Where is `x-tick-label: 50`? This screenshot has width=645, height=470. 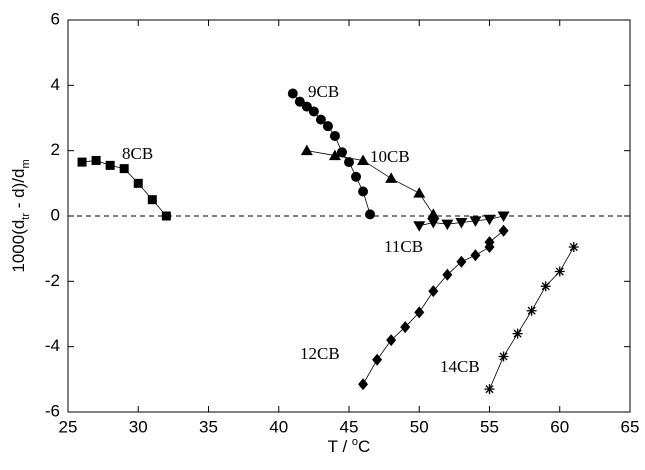
x-tick-label: 50 is located at coordinates (419, 426).